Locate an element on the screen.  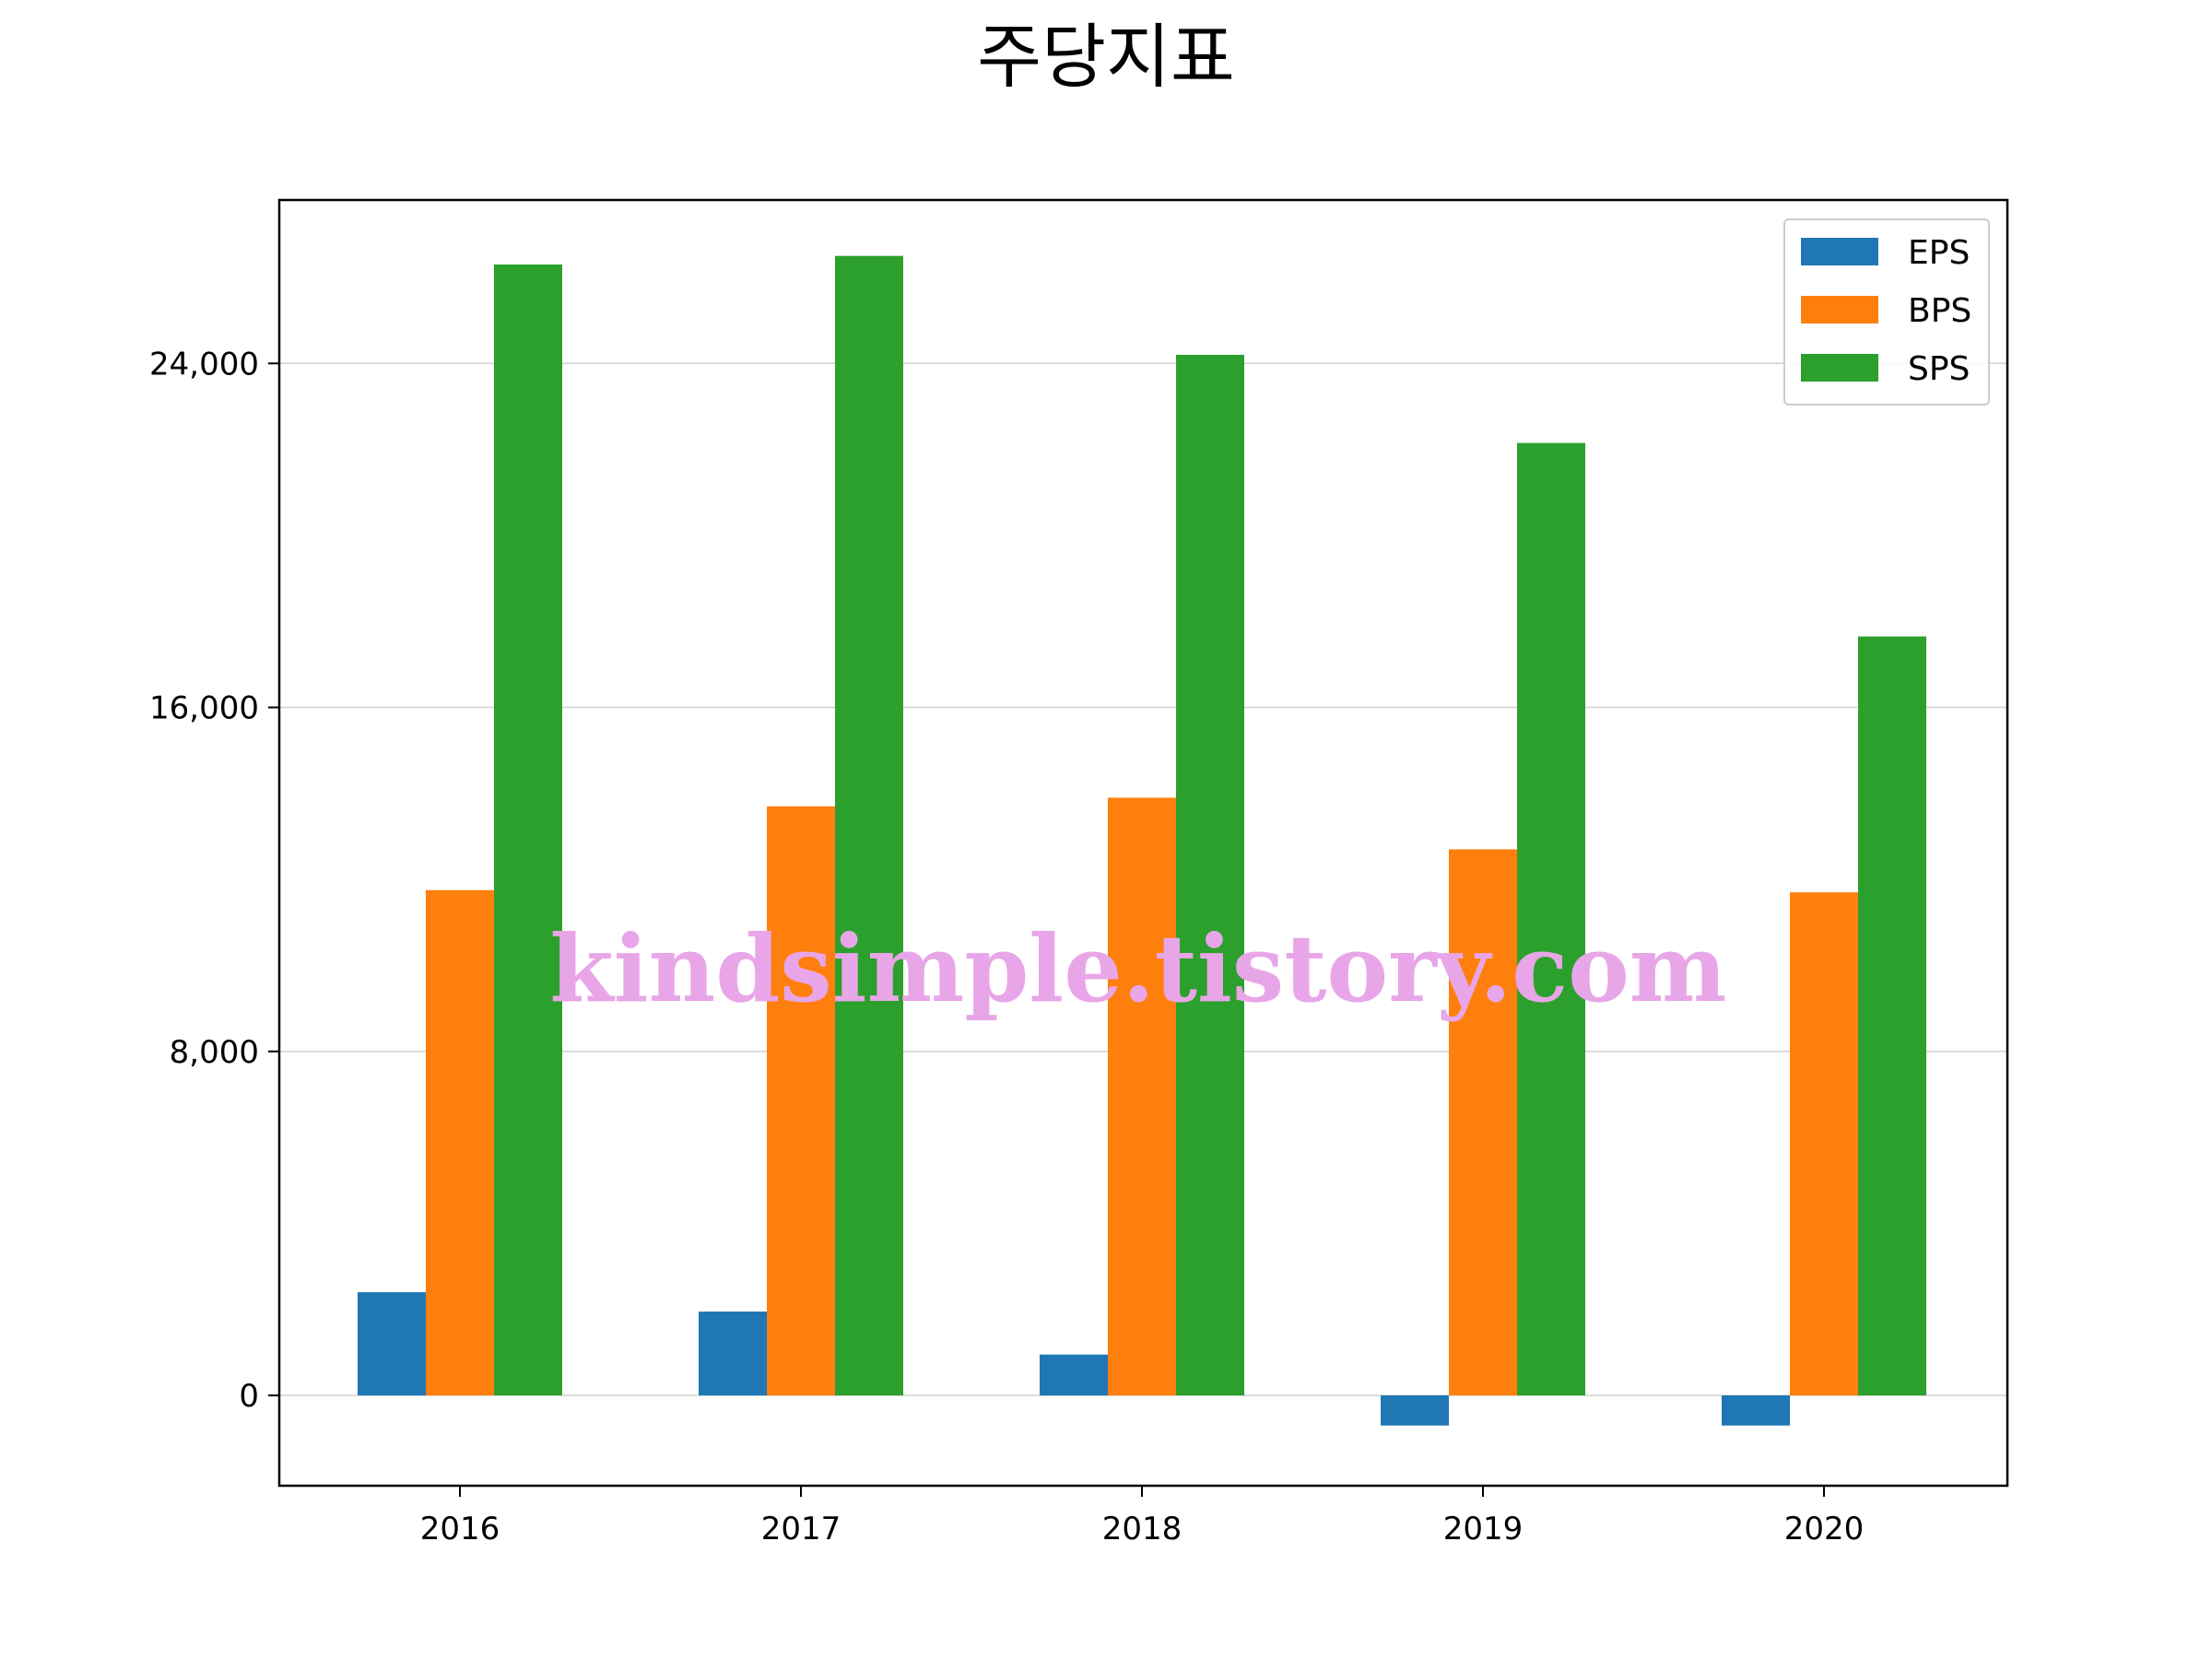
legend-label-eps: EPS is located at coordinates (1939, 253).